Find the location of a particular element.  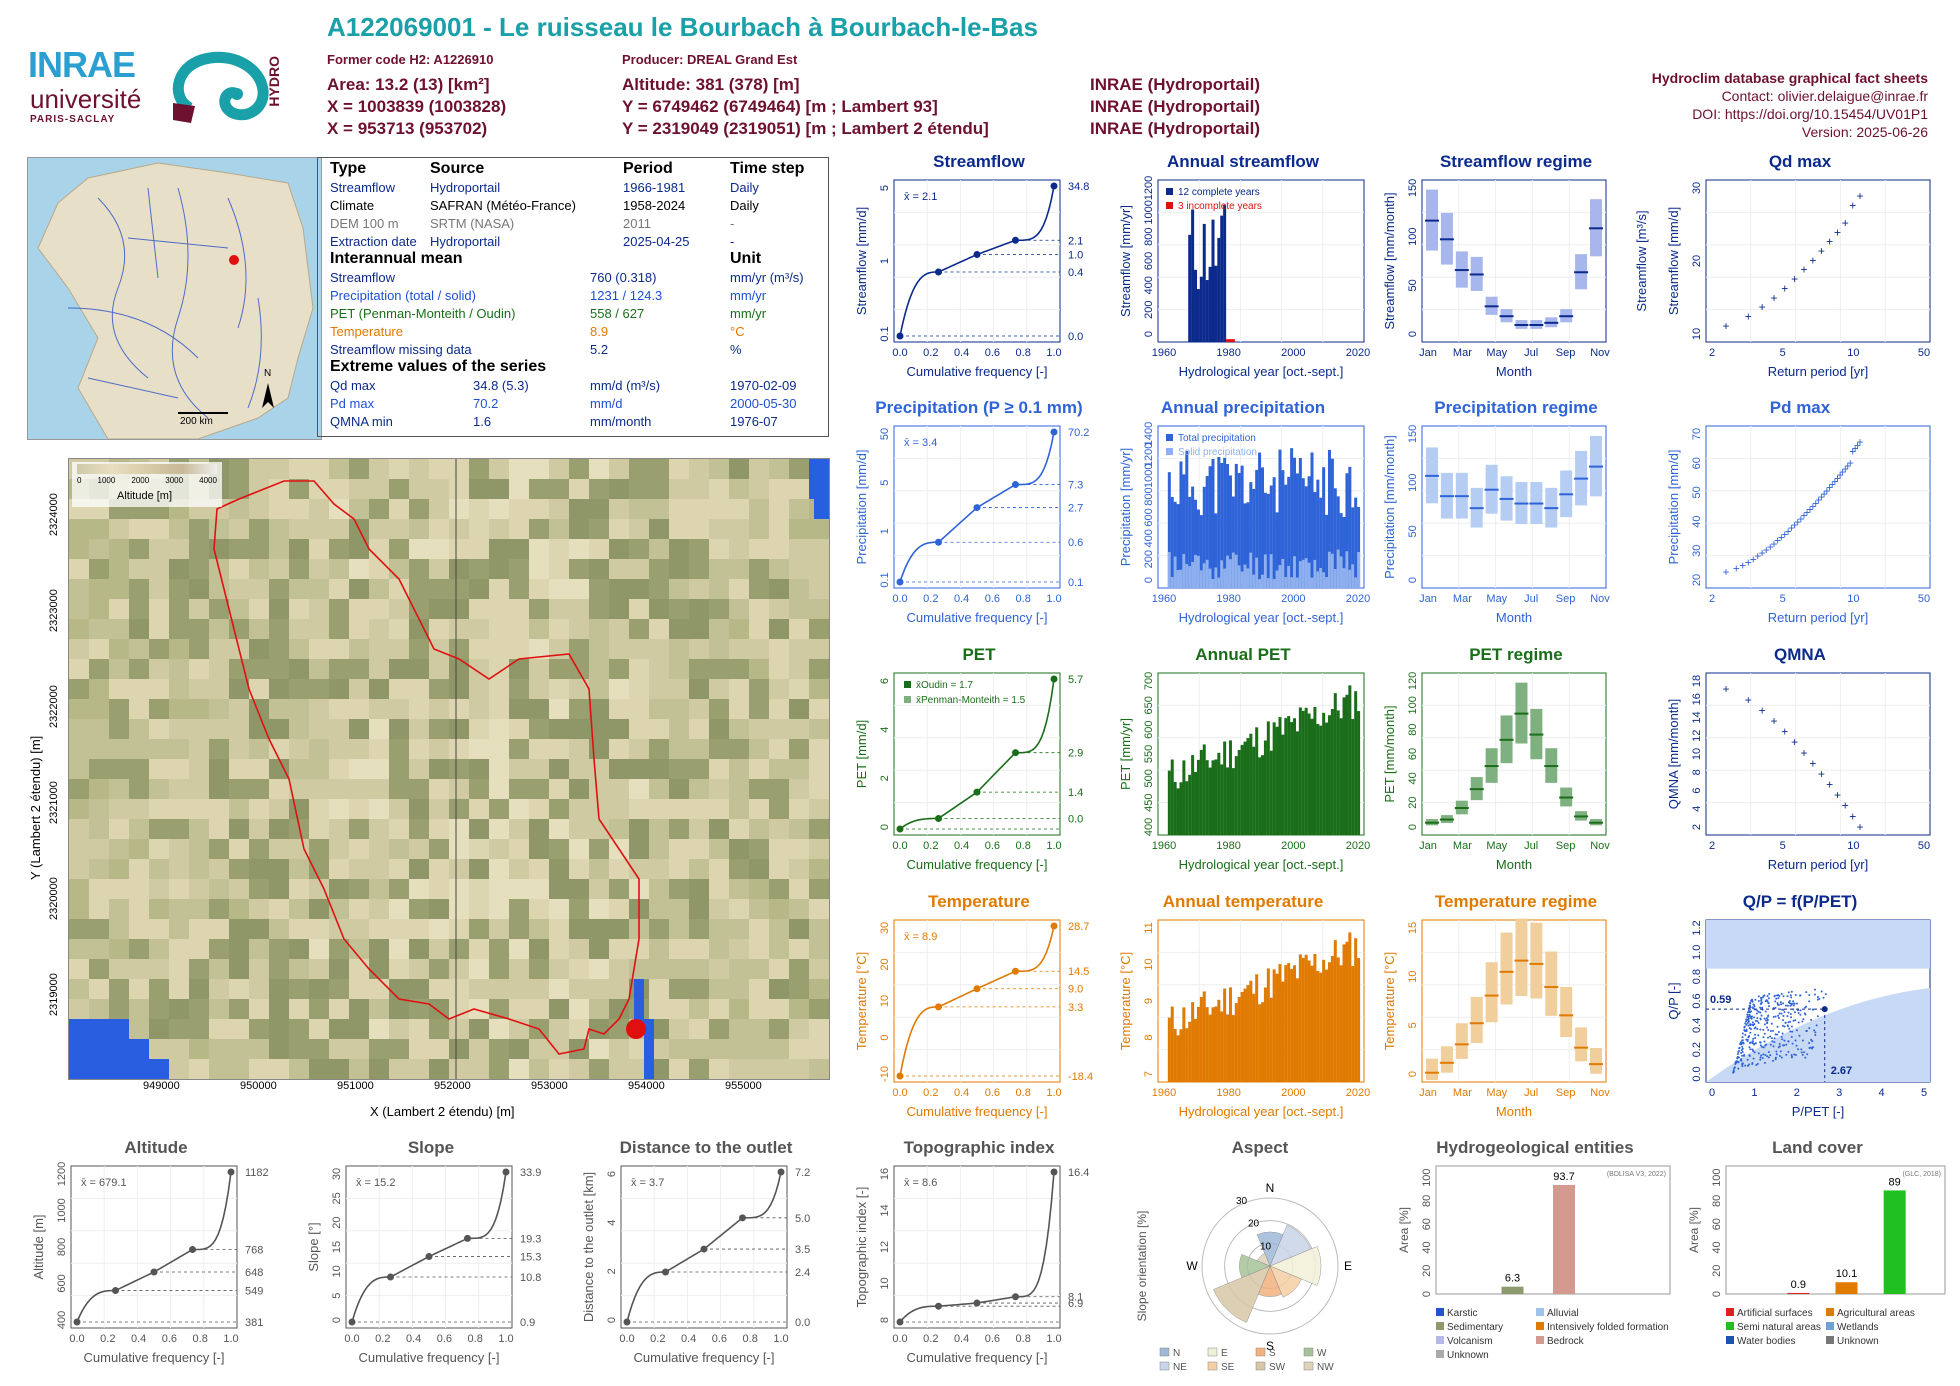

altitude-legend-bar is located at coordinates (147, 469).